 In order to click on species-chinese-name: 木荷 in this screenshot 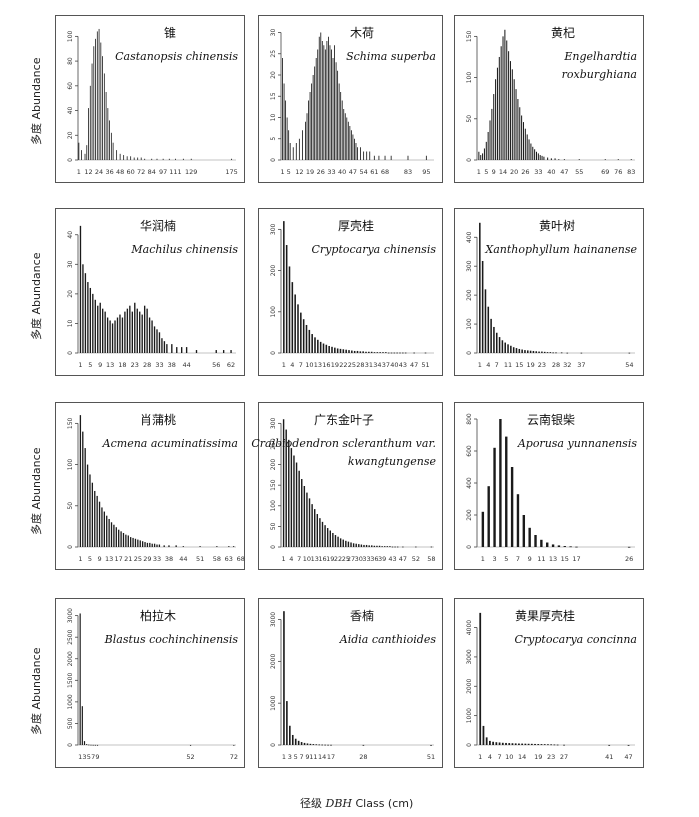, I will do `click(361, 33)`.